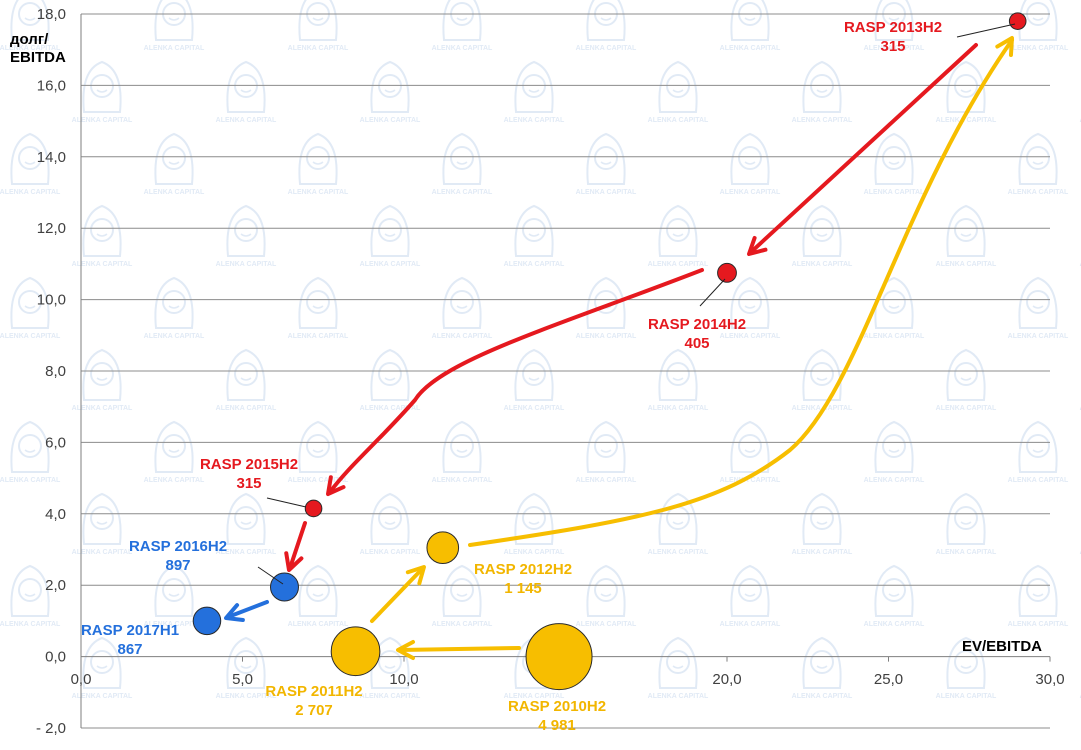 This screenshot has height=750, width=1081. What do you see at coordinates (726, 679) in the screenshot?
I see `x-tick-label: 20,0` at bounding box center [726, 679].